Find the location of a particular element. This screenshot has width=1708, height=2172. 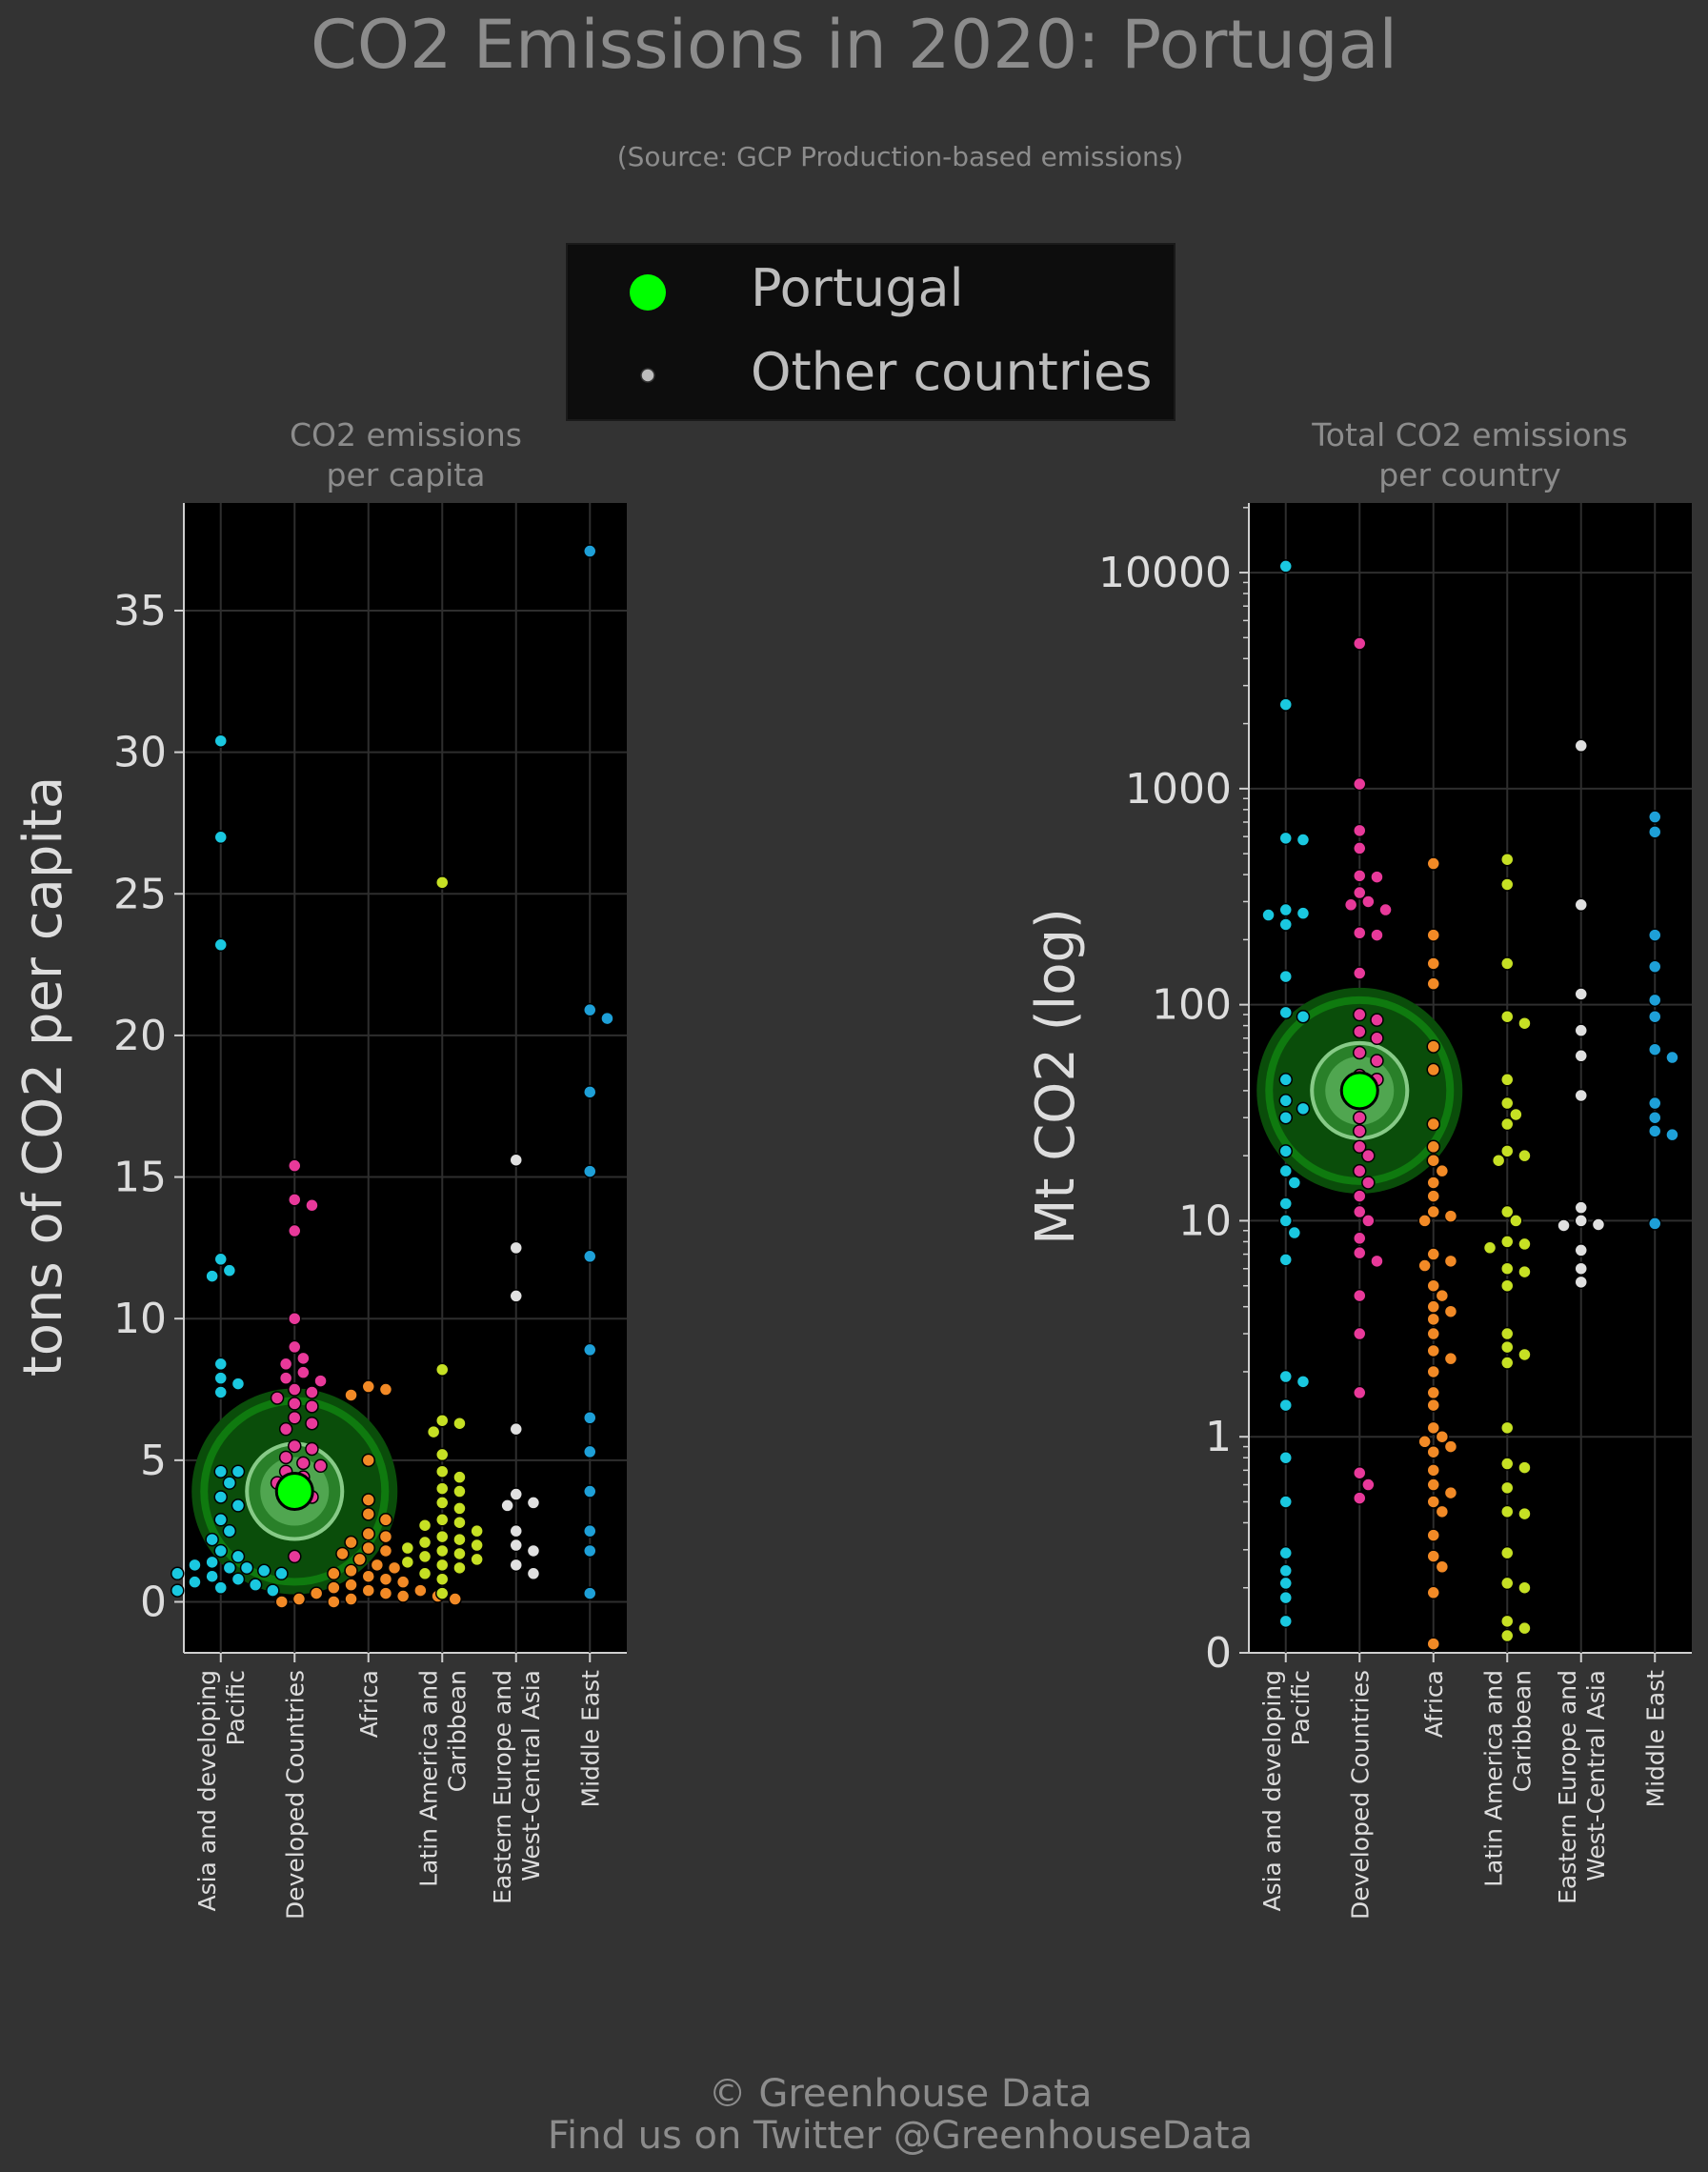

y-tick-label: 10000 is located at coordinates (1165, 573).